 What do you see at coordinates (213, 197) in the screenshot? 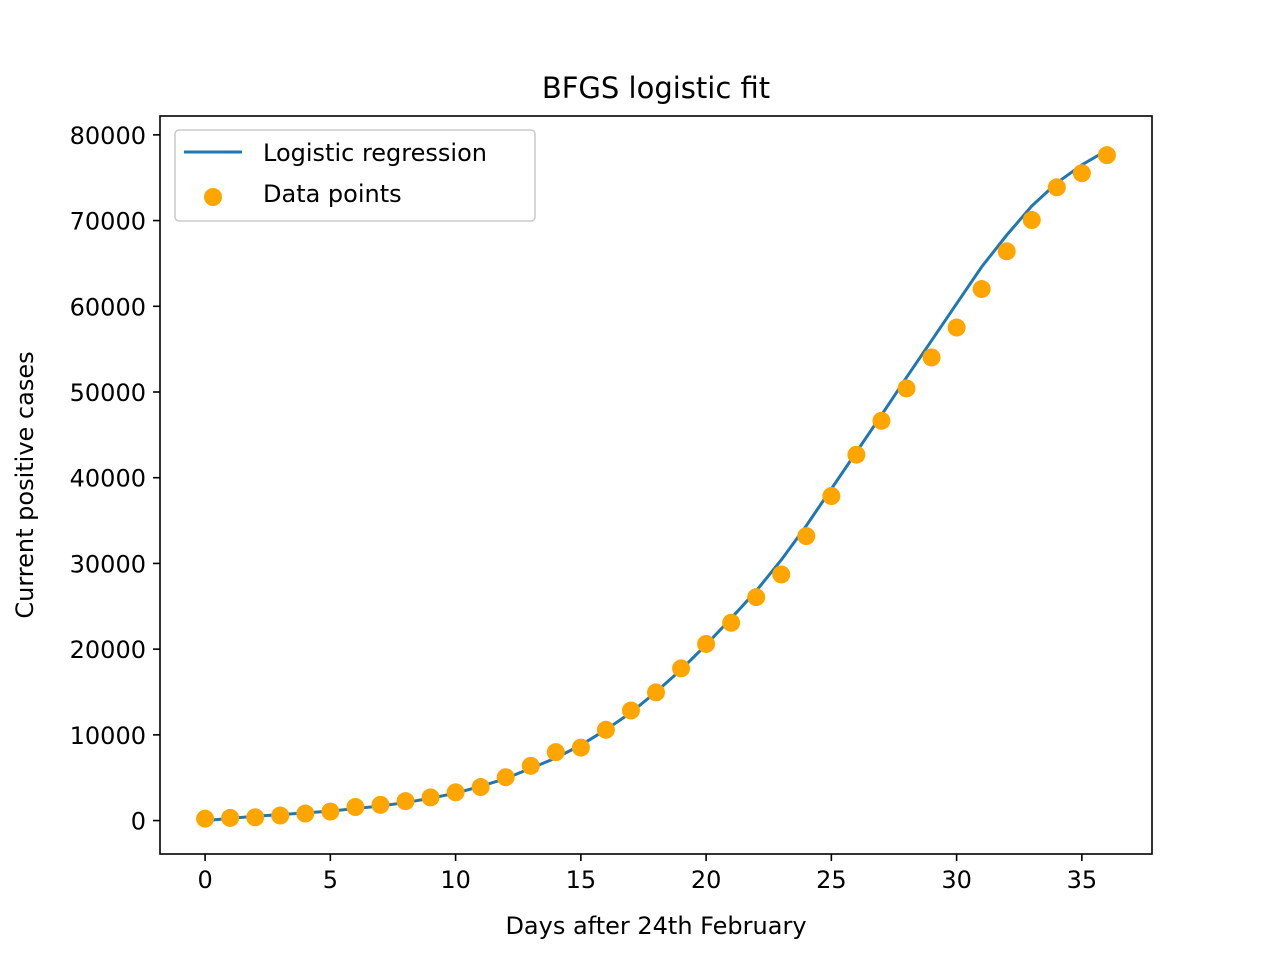
I see `legend-marker-swatch` at bounding box center [213, 197].